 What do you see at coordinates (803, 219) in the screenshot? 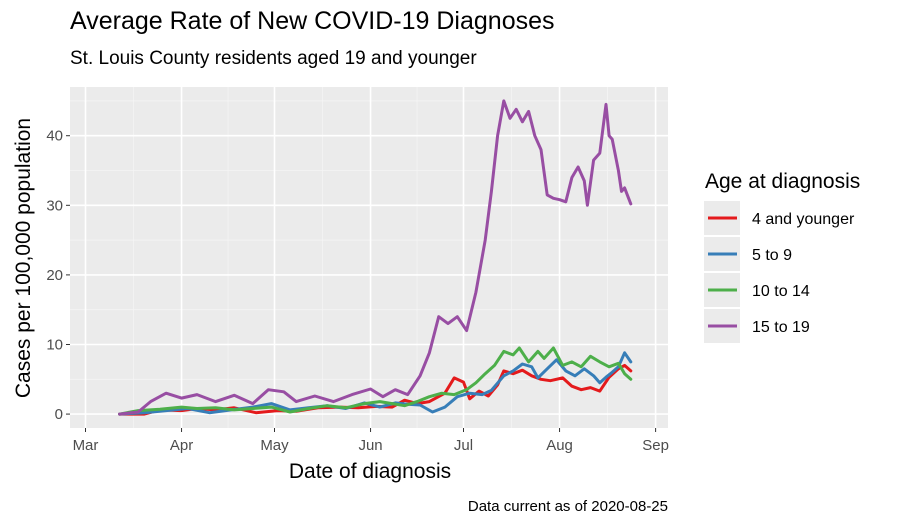
I see `legend-item-label: 4 and younger` at bounding box center [803, 219].